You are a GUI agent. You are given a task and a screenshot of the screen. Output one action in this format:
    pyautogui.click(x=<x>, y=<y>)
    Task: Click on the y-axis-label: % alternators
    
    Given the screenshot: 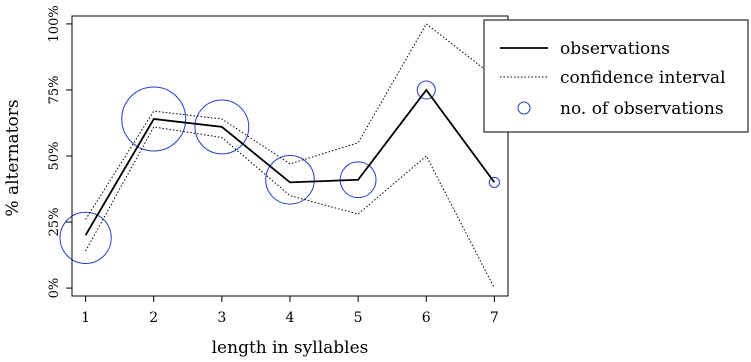 What is the action you would take?
    pyautogui.click(x=13, y=157)
    